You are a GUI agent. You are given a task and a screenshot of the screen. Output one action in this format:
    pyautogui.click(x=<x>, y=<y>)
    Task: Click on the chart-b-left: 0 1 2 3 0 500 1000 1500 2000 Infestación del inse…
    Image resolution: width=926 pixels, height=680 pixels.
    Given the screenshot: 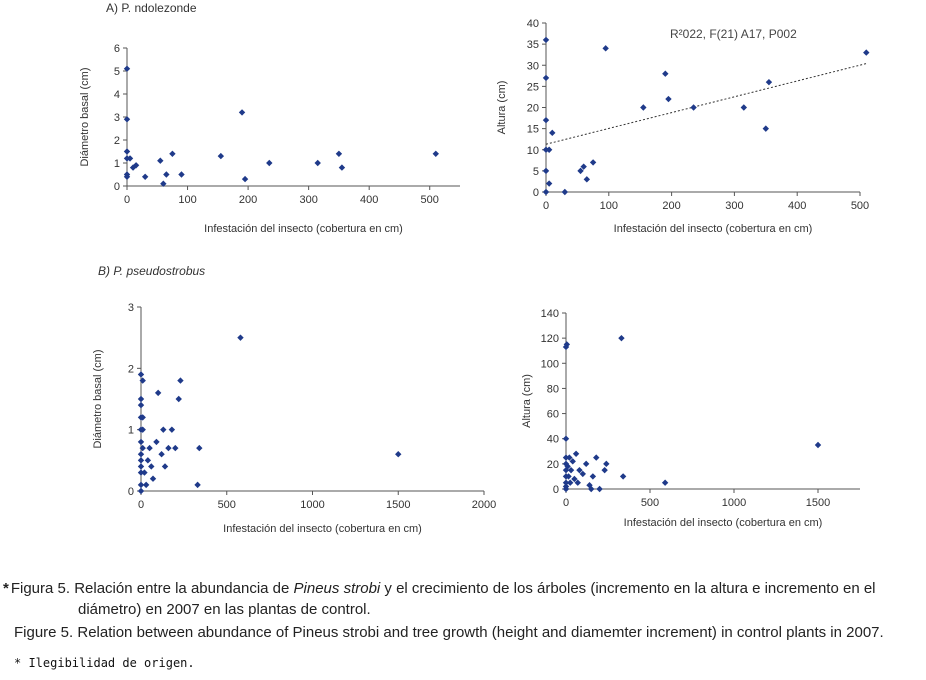 What is the action you would take?
    pyautogui.click(x=294, y=418)
    